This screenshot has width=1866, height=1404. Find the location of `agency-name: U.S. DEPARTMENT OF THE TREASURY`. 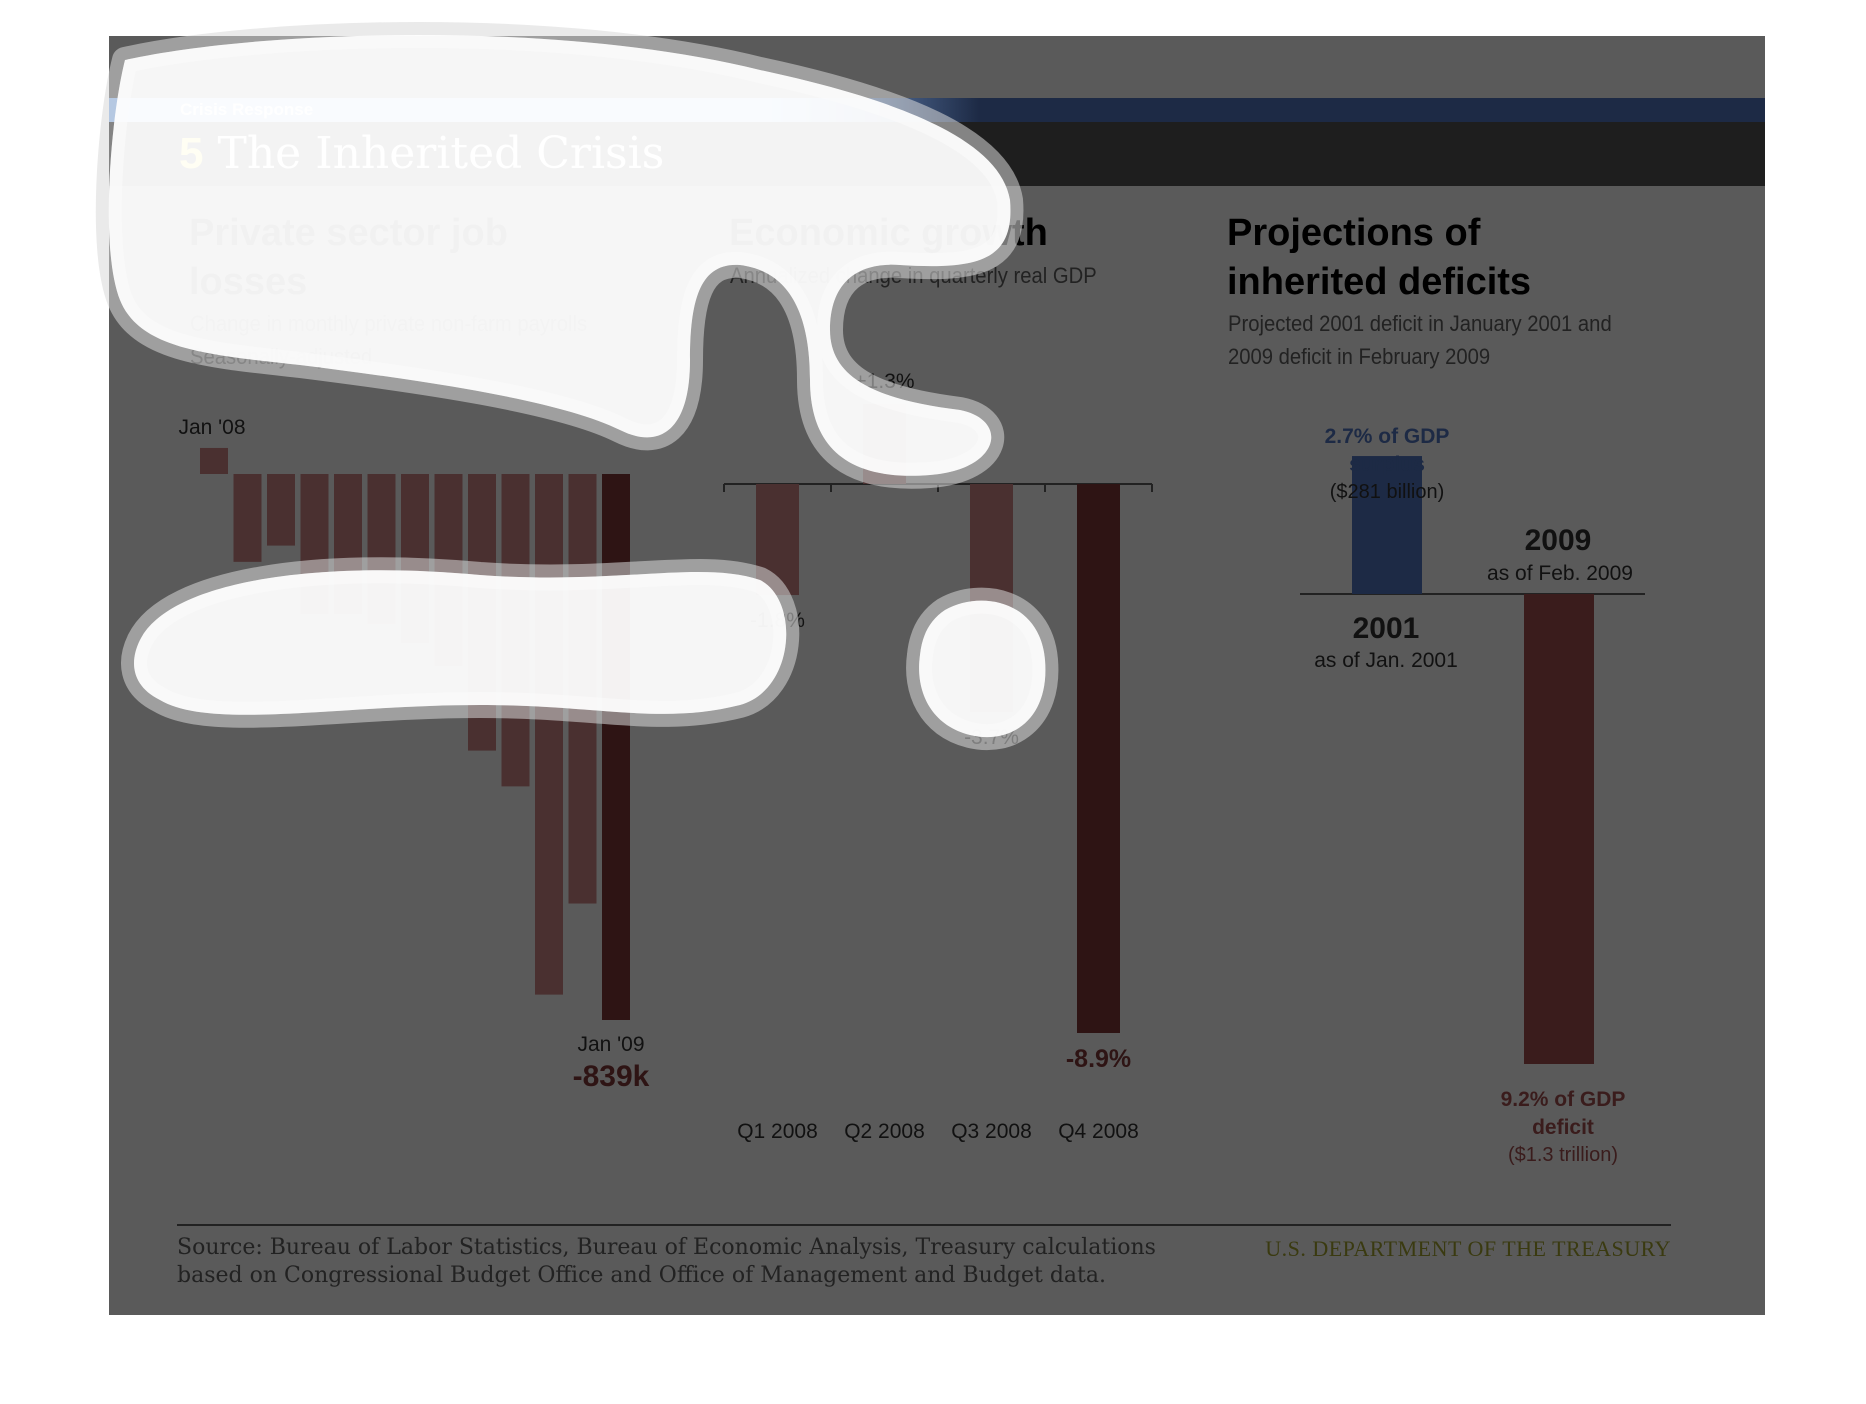

agency-name: U.S. DEPARTMENT OF THE TREASURY is located at coordinates (1468, 1248).